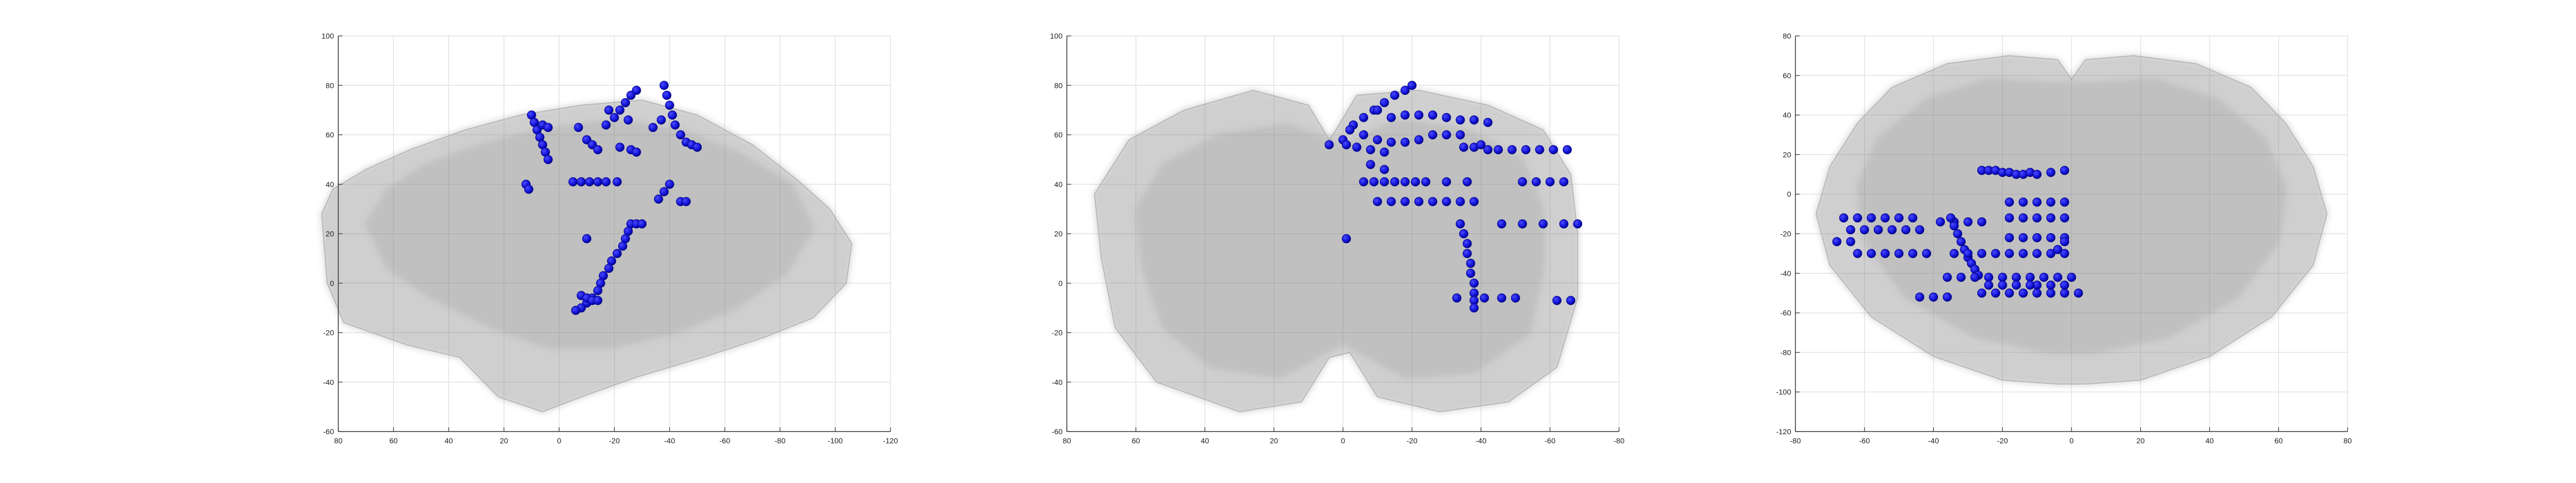 The width and height of the screenshot is (2576, 483). Describe the element at coordinates (329, 333) in the screenshot. I see `y-tick-label: -20` at that location.